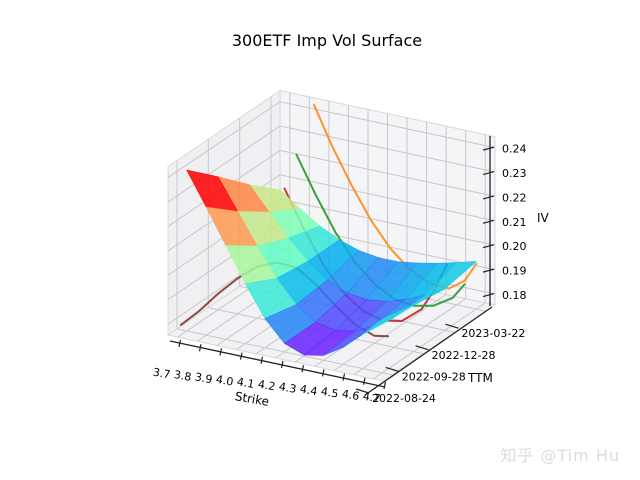 This screenshot has width=640, height=480. What do you see at coordinates (182, 376) in the screenshot?
I see `x-tick-label: 3.8` at bounding box center [182, 376].